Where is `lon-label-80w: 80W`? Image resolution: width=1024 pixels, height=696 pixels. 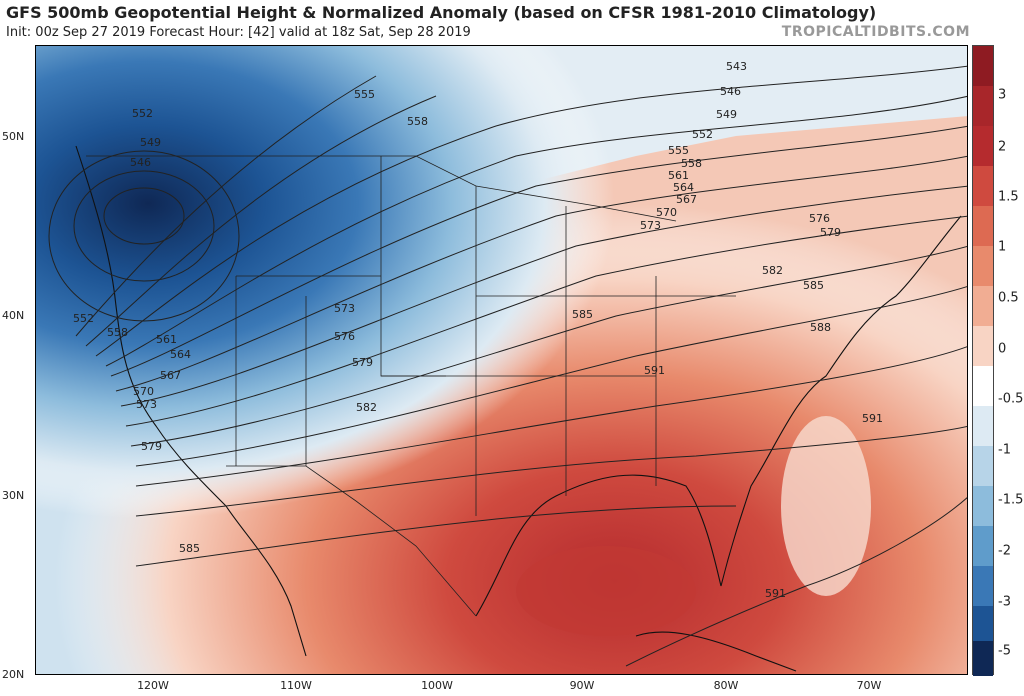 lon-label-80w: 80W is located at coordinates (726, 685).